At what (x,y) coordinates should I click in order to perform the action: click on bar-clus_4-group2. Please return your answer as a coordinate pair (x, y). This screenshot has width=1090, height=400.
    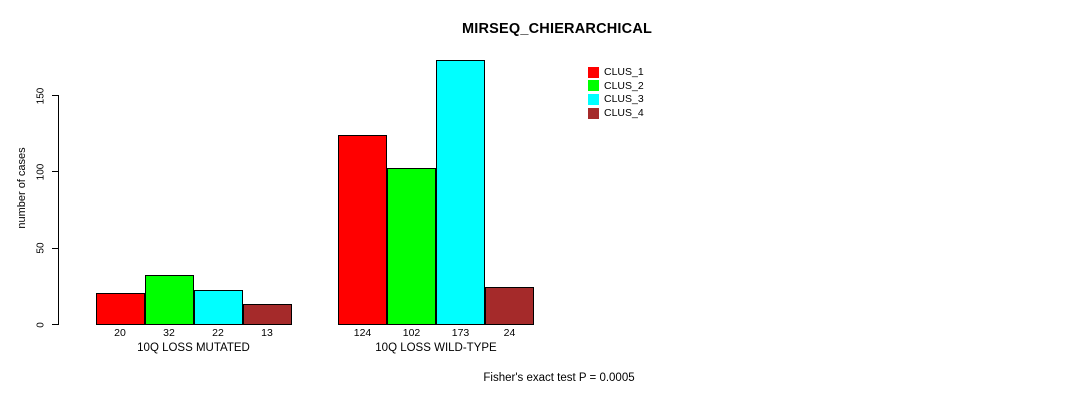
    Looking at the image, I should click on (509, 306).